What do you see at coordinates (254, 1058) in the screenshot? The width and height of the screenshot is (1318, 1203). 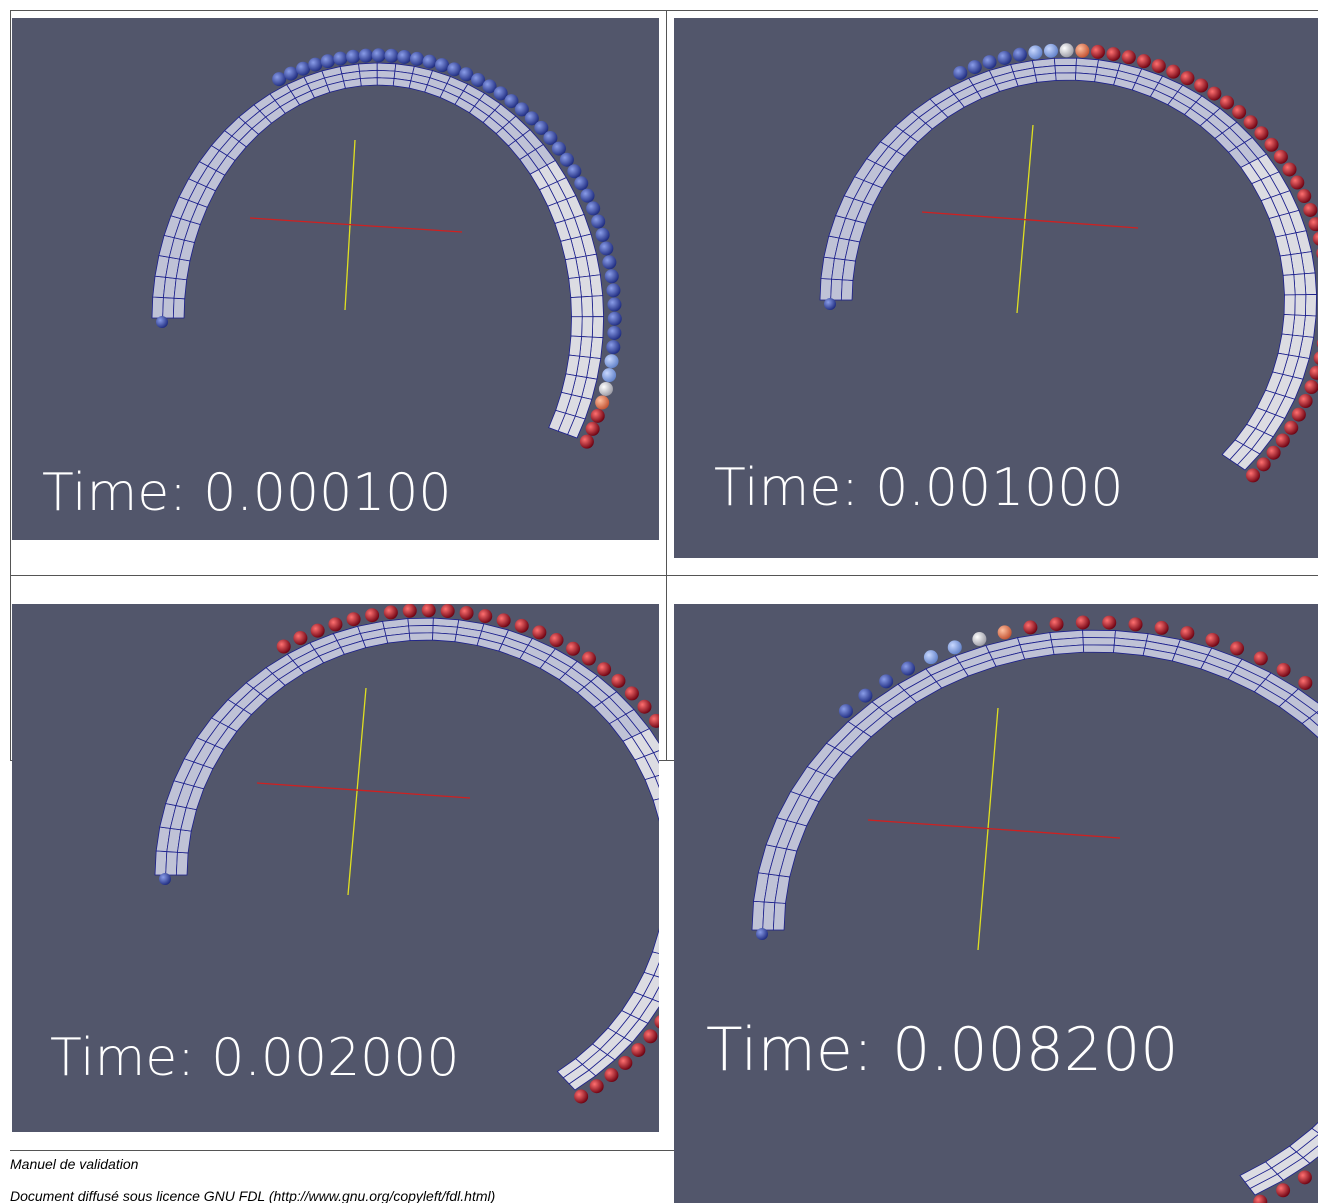 I see `time-label: Time: 0.002000` at bounding box center [254, 1058].